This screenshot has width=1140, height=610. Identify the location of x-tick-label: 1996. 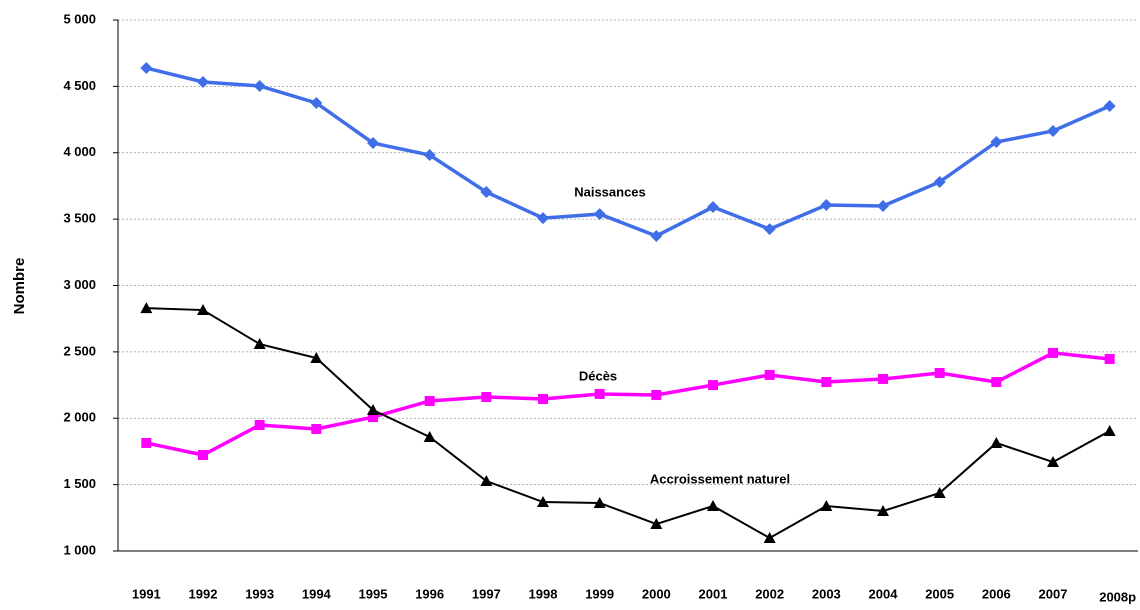
(429, 593).